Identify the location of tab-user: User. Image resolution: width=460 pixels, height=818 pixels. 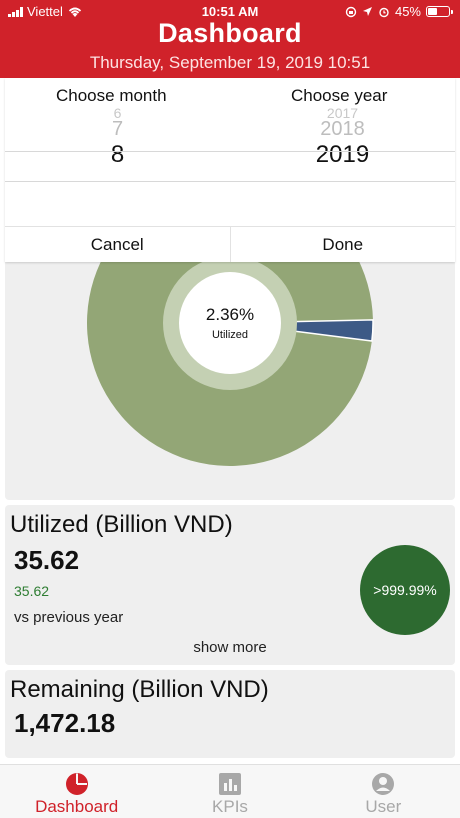
(383, 791).